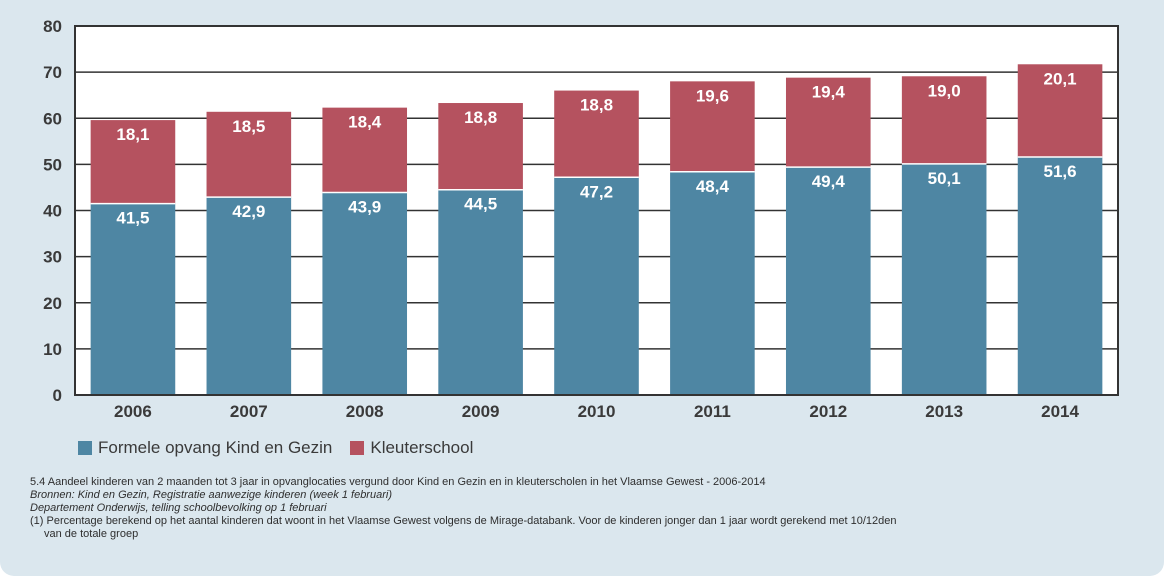  What do you see at coordinates (248, 211) in the screenshot?
I see `data-label: 42,9` at bounding box center [248, 211].